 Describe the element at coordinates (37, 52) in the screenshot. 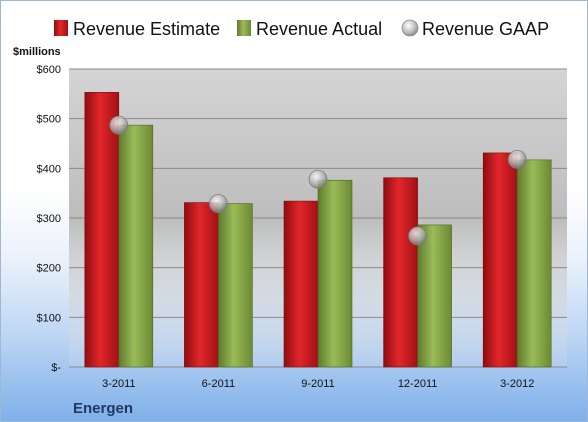

I see `y-axis-unit-label: $millions` at that location.